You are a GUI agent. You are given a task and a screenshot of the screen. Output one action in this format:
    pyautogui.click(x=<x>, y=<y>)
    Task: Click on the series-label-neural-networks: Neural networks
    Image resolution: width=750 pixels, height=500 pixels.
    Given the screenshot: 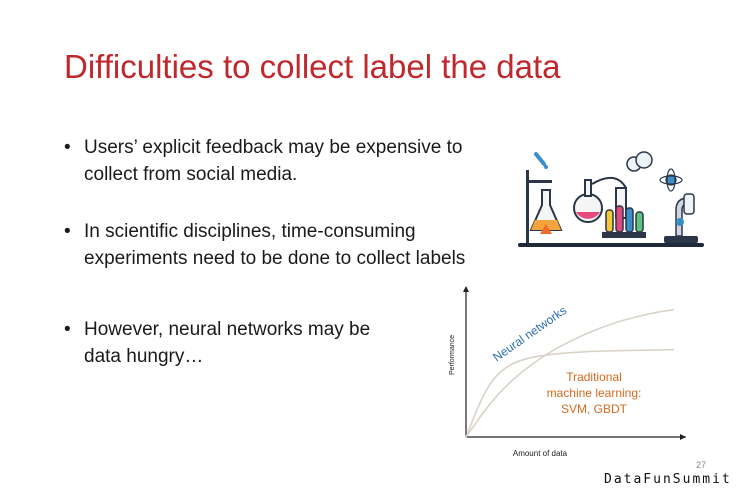 What is the action you would take?
    pyautogui.click(x=529, y=333)
    